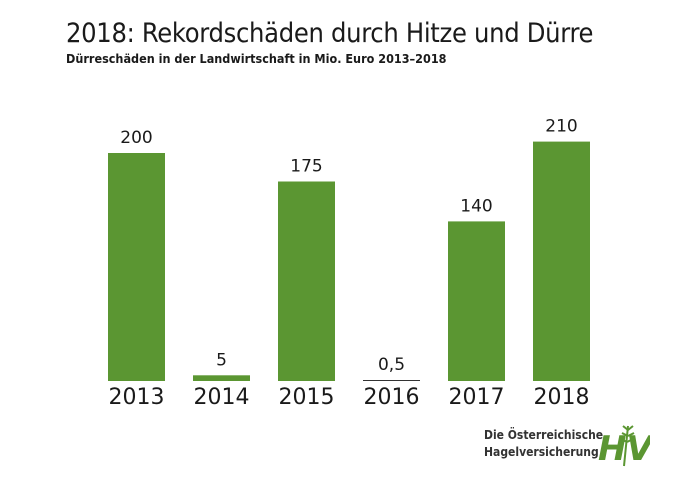 The image size is (700, 491). What do you see at coordinates (477, 397) in the screenshot?
I see `x-tick-label-2017: 2017` at bounding box center [477, 397].